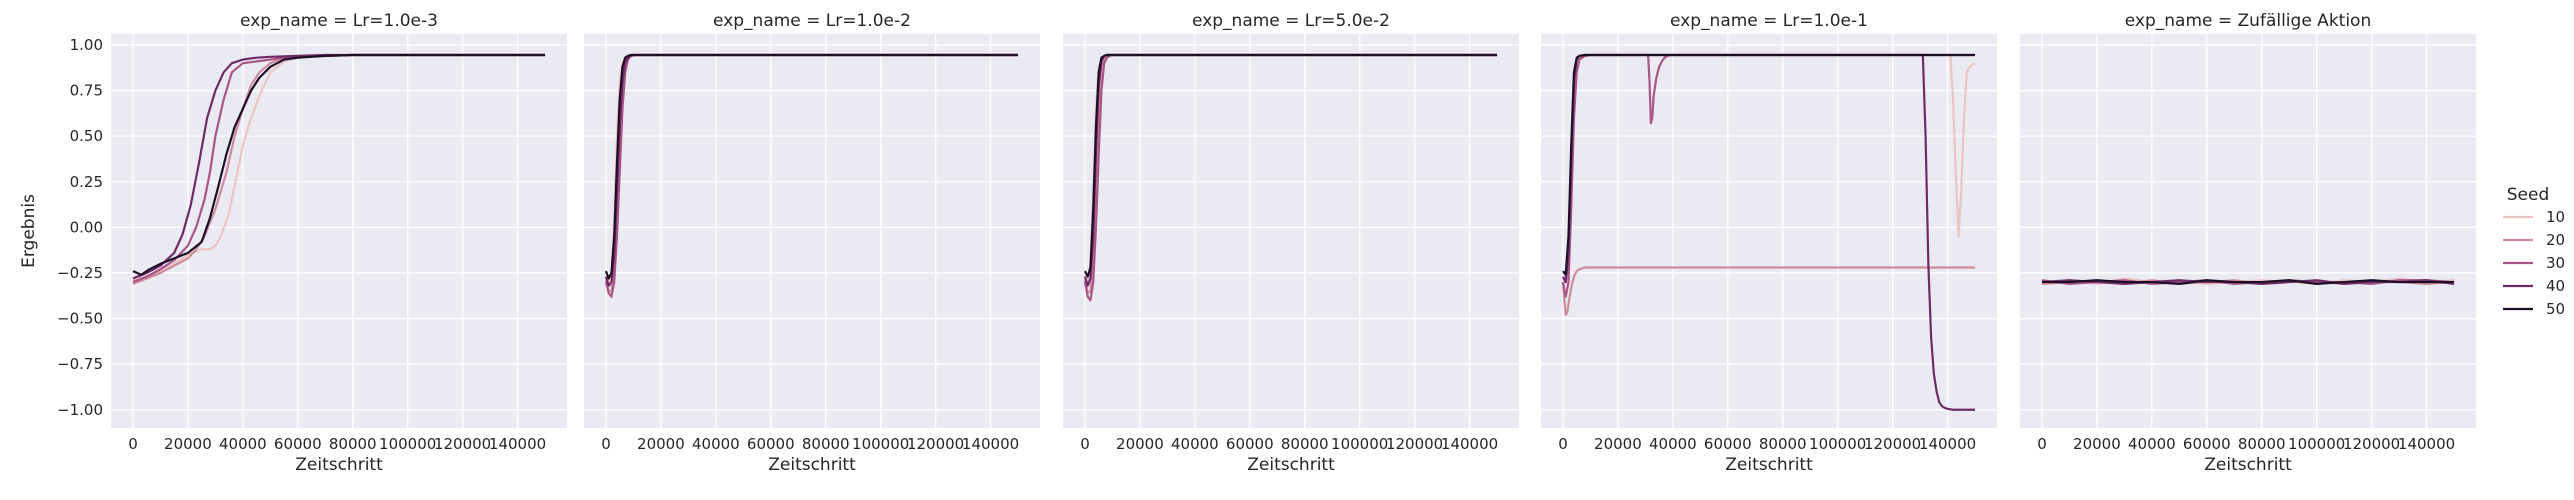 The width and height of the screenshot is (2574, 500). I want to click on facet-title: exp_name = Lr=1.0e-1, so click(1769, 21).